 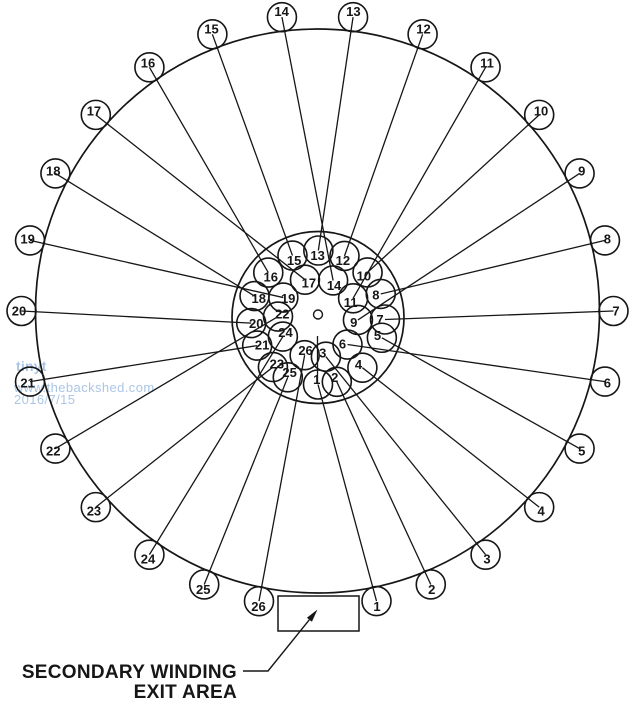 I want to click on exit-area-label: SECONDARY WINDING EXIT AREA, so click(x=129, y=682).